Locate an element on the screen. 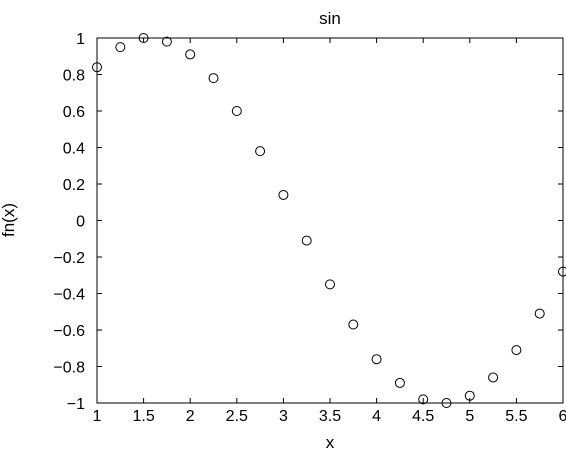 This screenshot has height=456, width=566. x-tick-label: 4 is located at coordinates (376, 416).